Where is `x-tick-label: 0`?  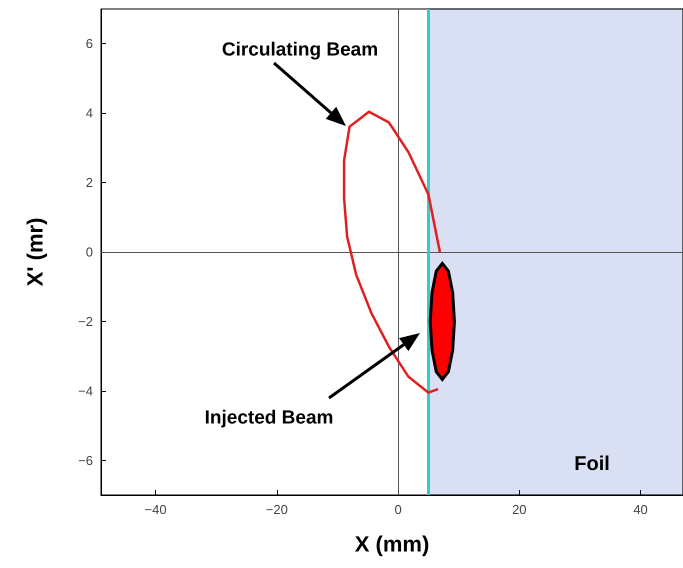 x-tick-label: 0 is located at coordinates (398, 509).